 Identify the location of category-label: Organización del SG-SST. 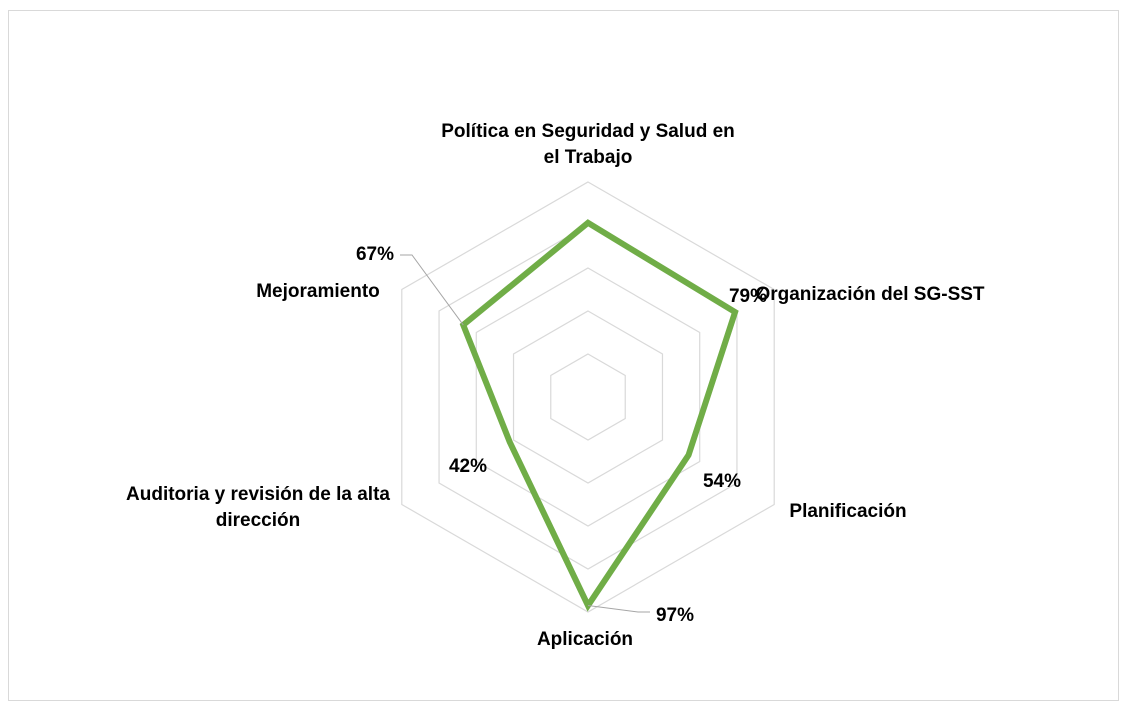
(870, 294).